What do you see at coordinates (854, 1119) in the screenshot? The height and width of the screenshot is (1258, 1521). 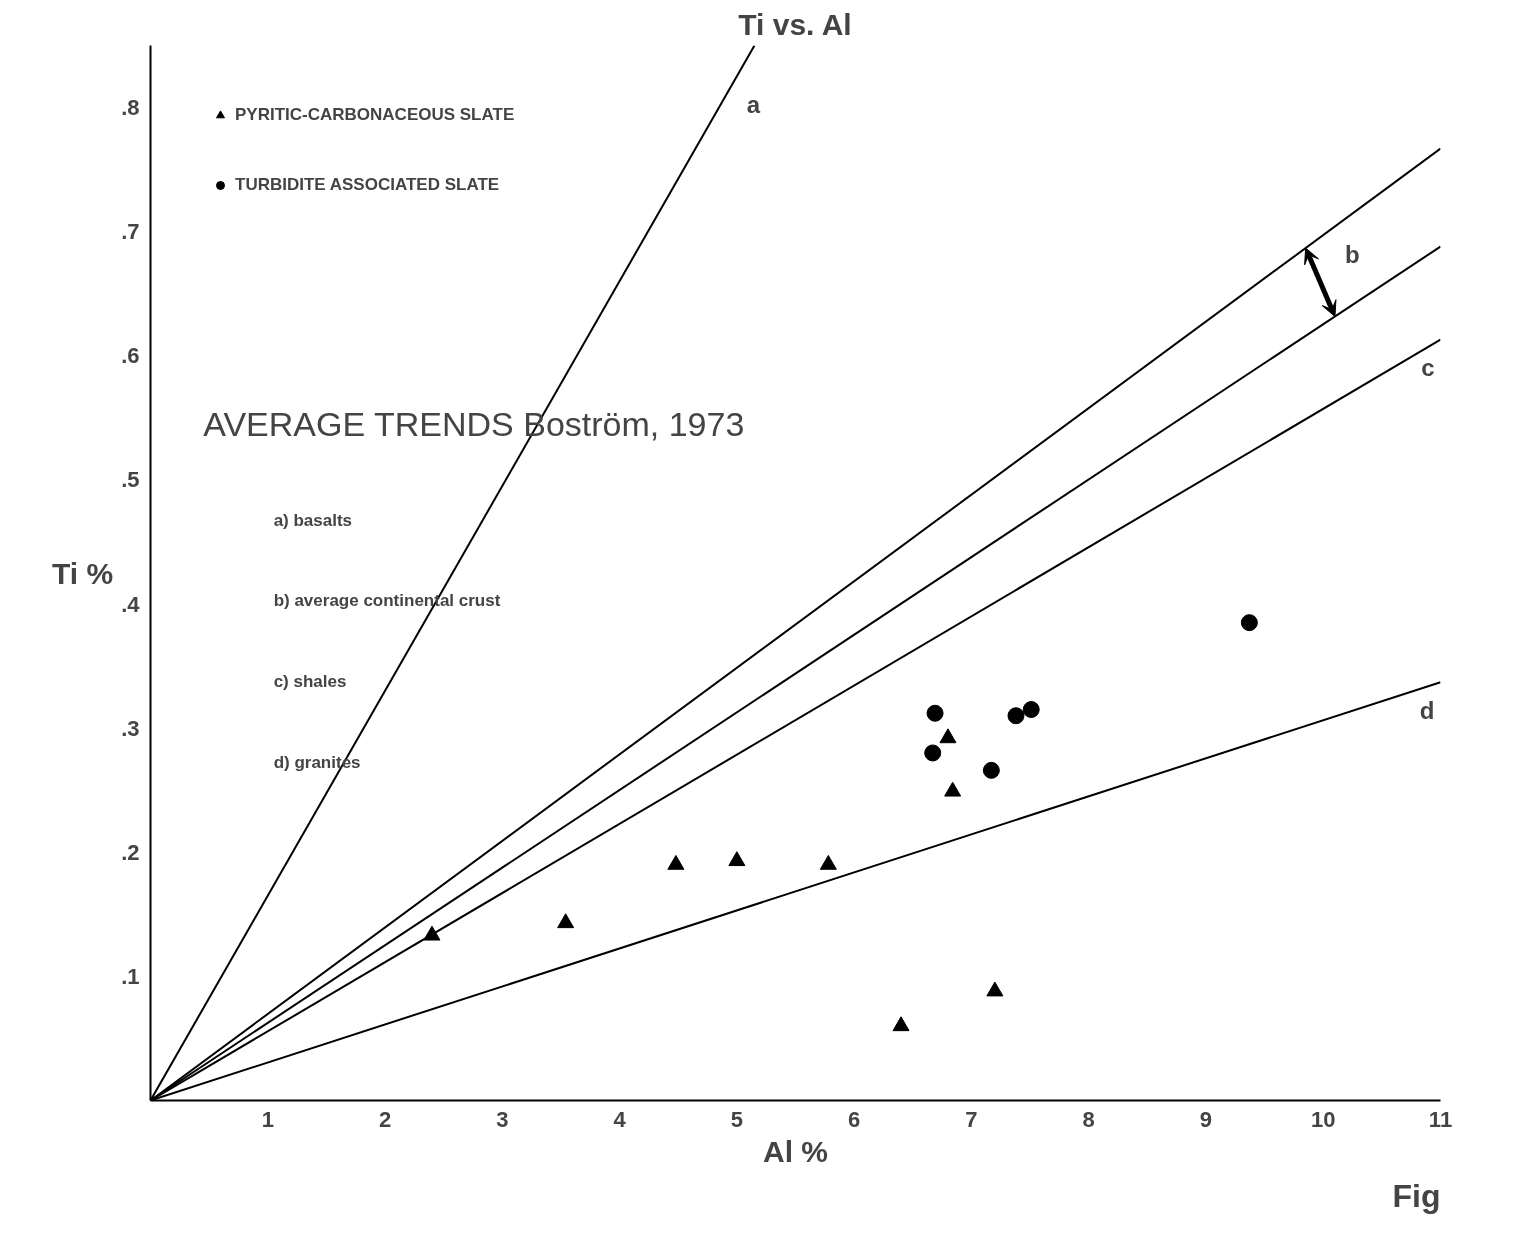 I see `x-tick-label: 6` at bounding box center [854, 1119].